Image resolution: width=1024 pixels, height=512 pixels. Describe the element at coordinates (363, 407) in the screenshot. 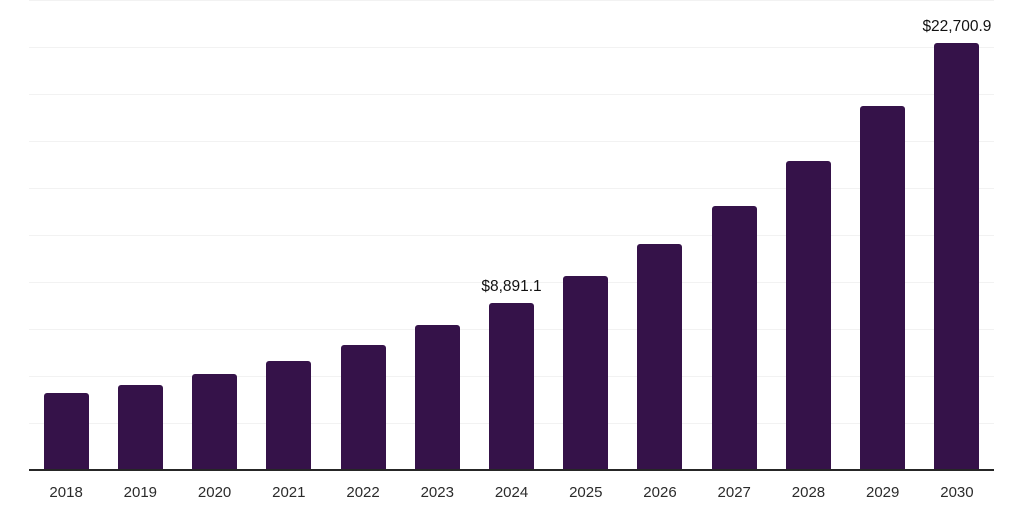

I see `bar-2022` at that location.